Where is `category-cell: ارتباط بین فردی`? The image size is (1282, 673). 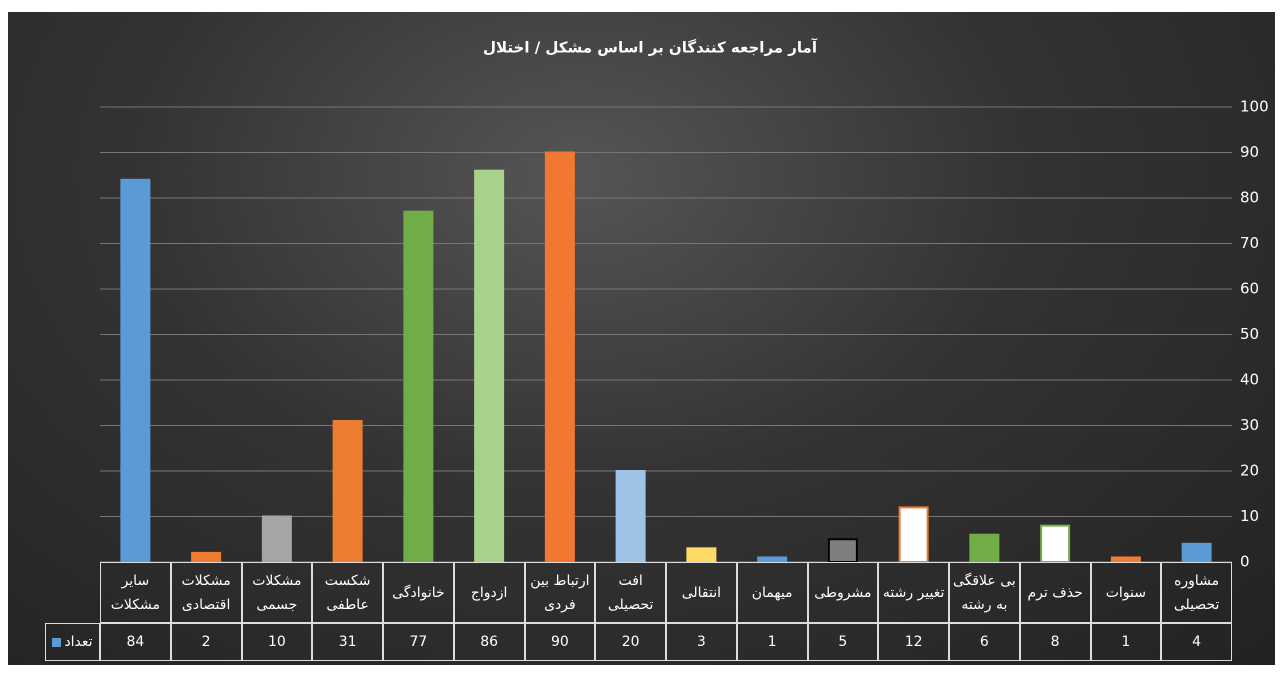
category-cell: ارتباط بین فردی is located at coordinates (560, 592).